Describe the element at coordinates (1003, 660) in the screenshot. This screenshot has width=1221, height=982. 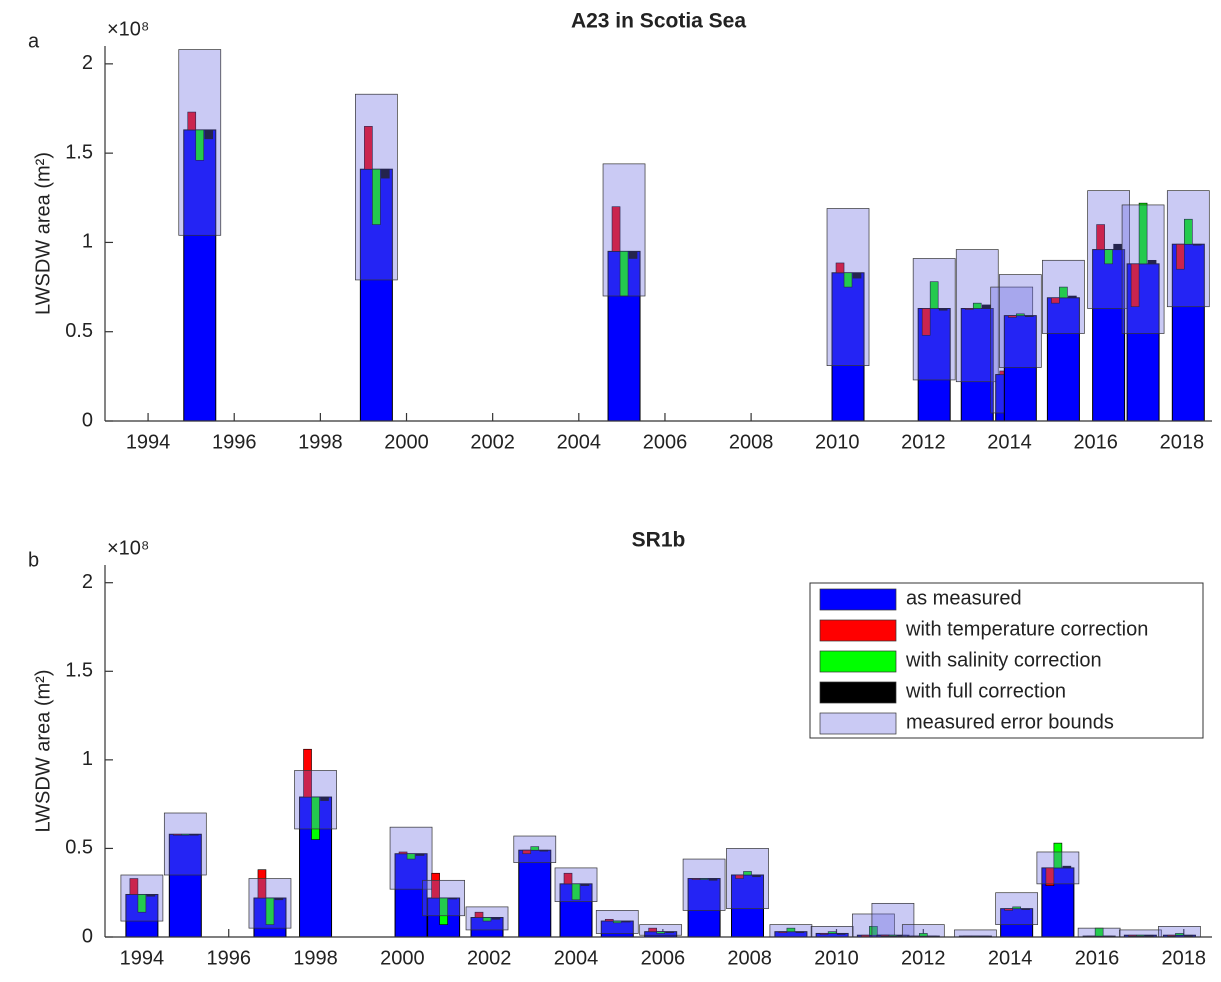
I see `legend-label: with salinity correction` at that location.